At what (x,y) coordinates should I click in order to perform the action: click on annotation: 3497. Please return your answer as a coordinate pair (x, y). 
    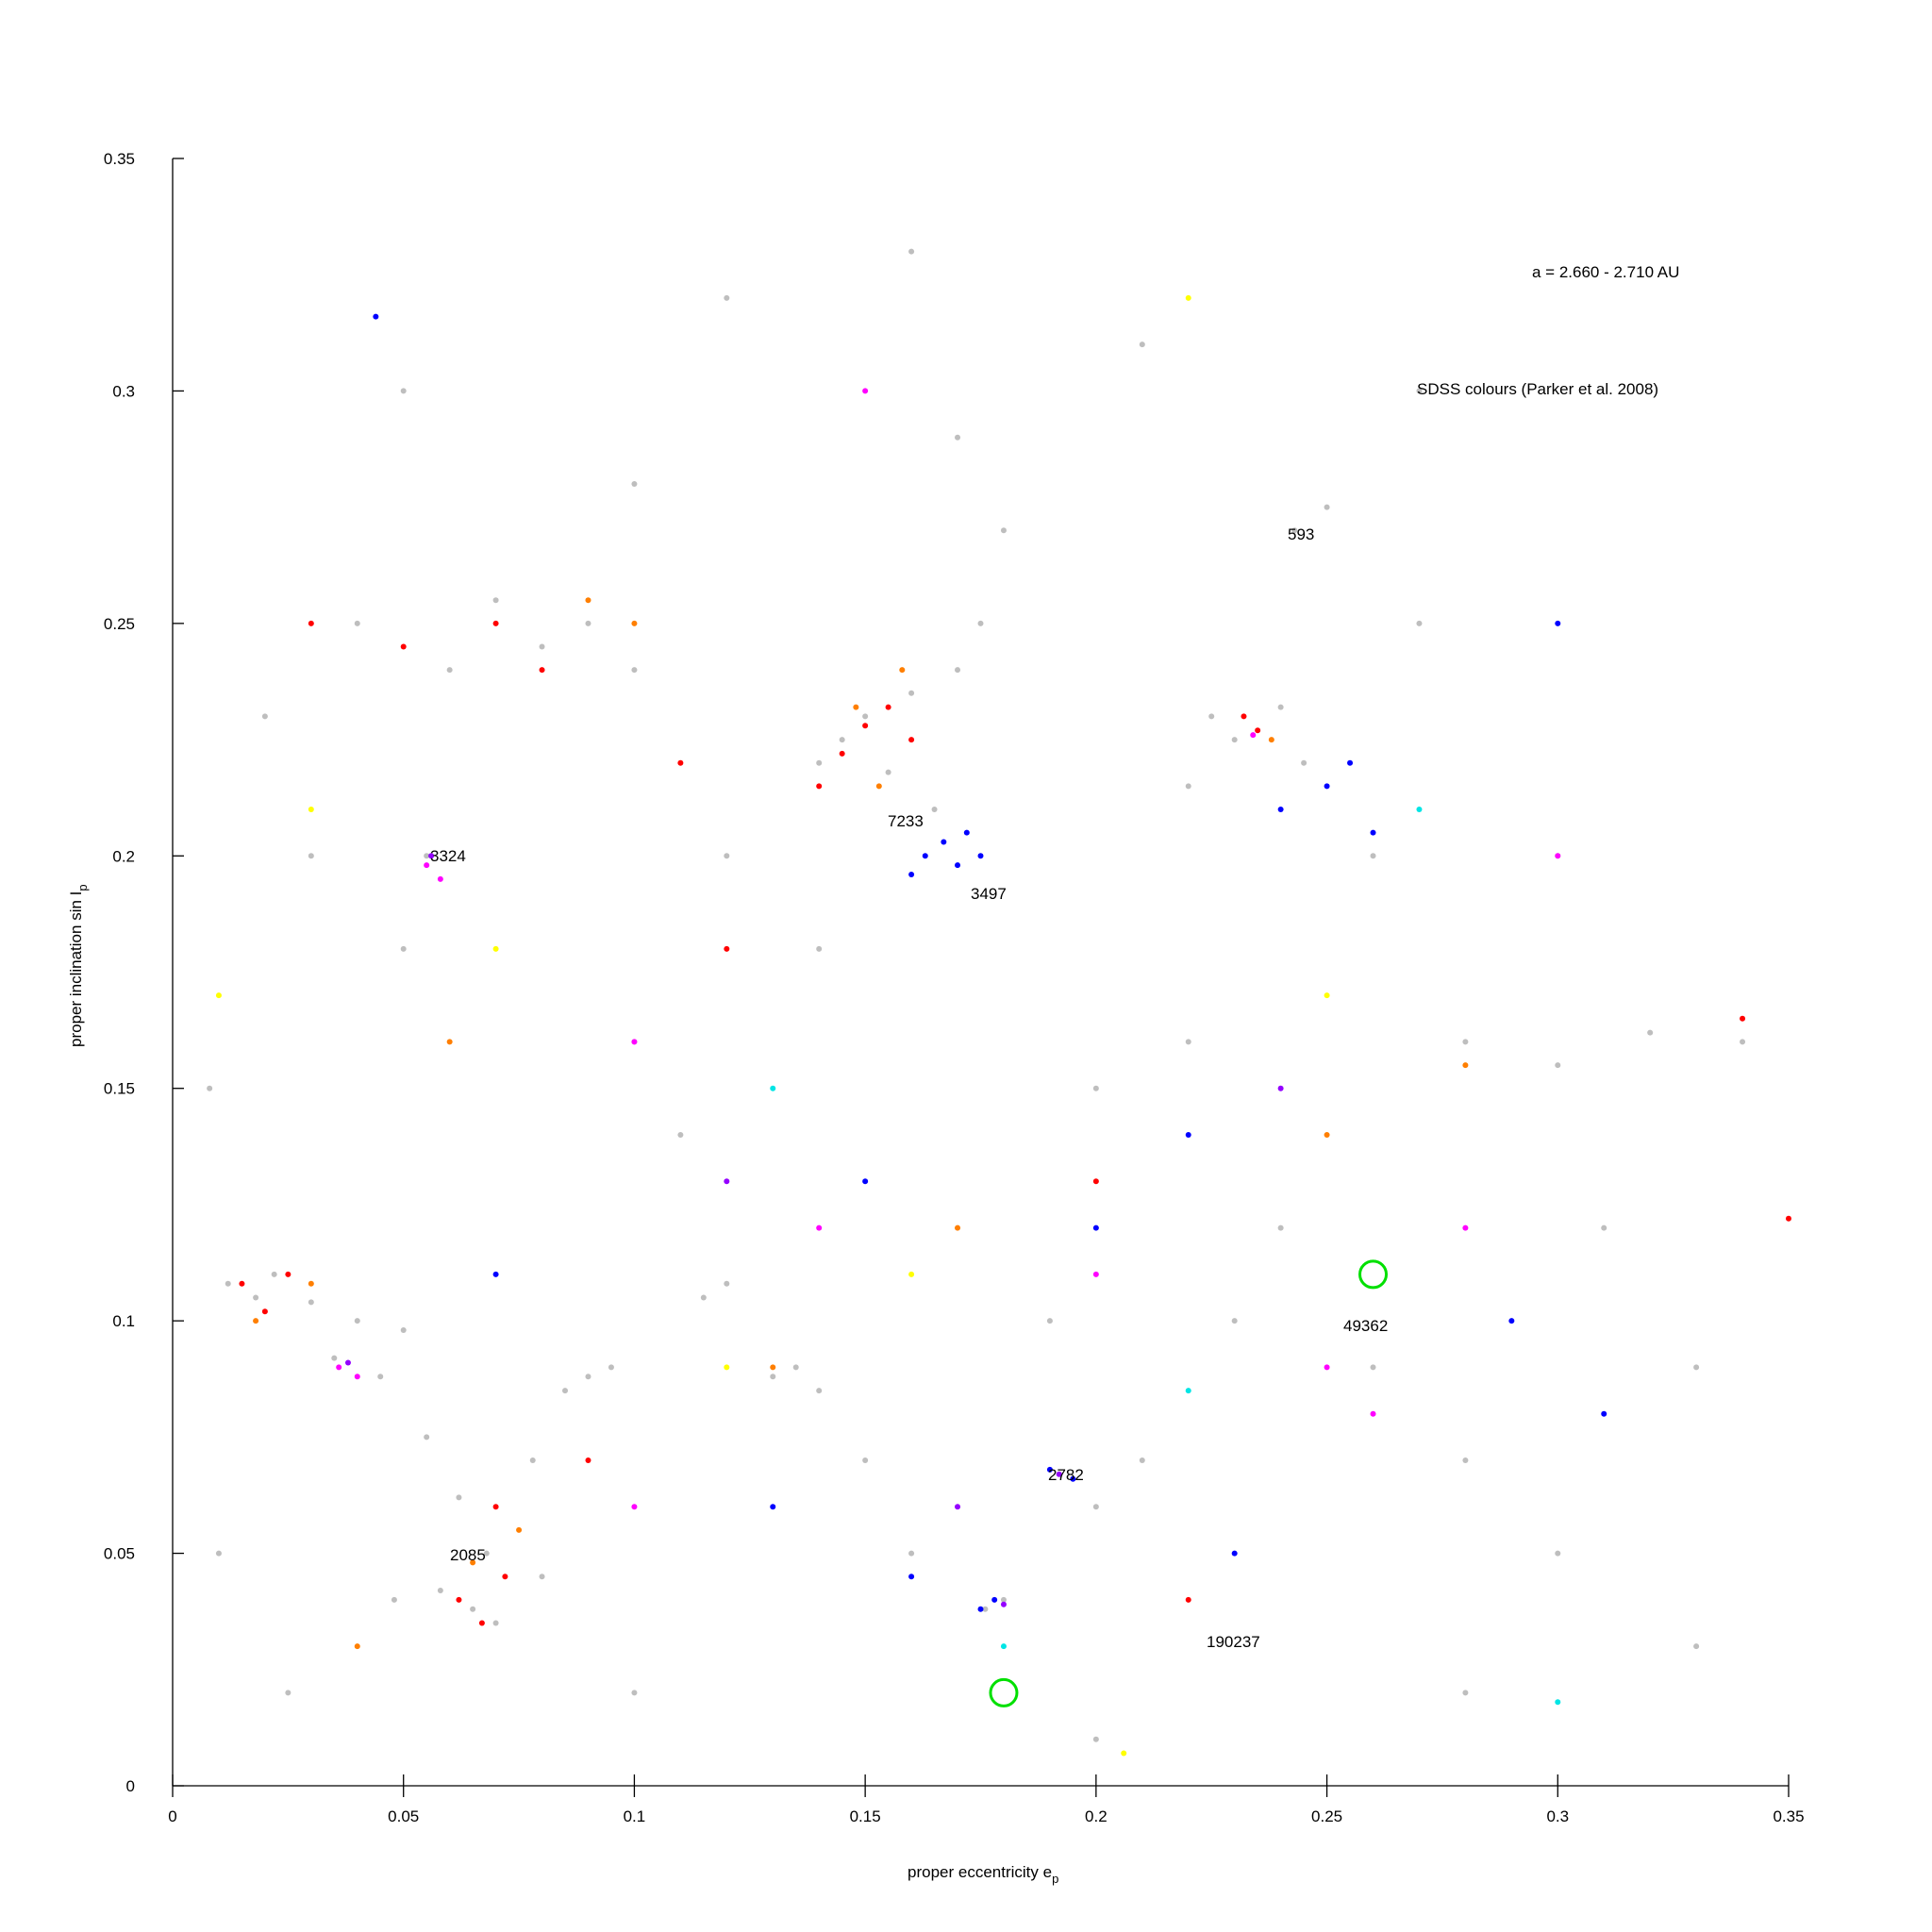
    Looking at the image, I should click on (989, 894).